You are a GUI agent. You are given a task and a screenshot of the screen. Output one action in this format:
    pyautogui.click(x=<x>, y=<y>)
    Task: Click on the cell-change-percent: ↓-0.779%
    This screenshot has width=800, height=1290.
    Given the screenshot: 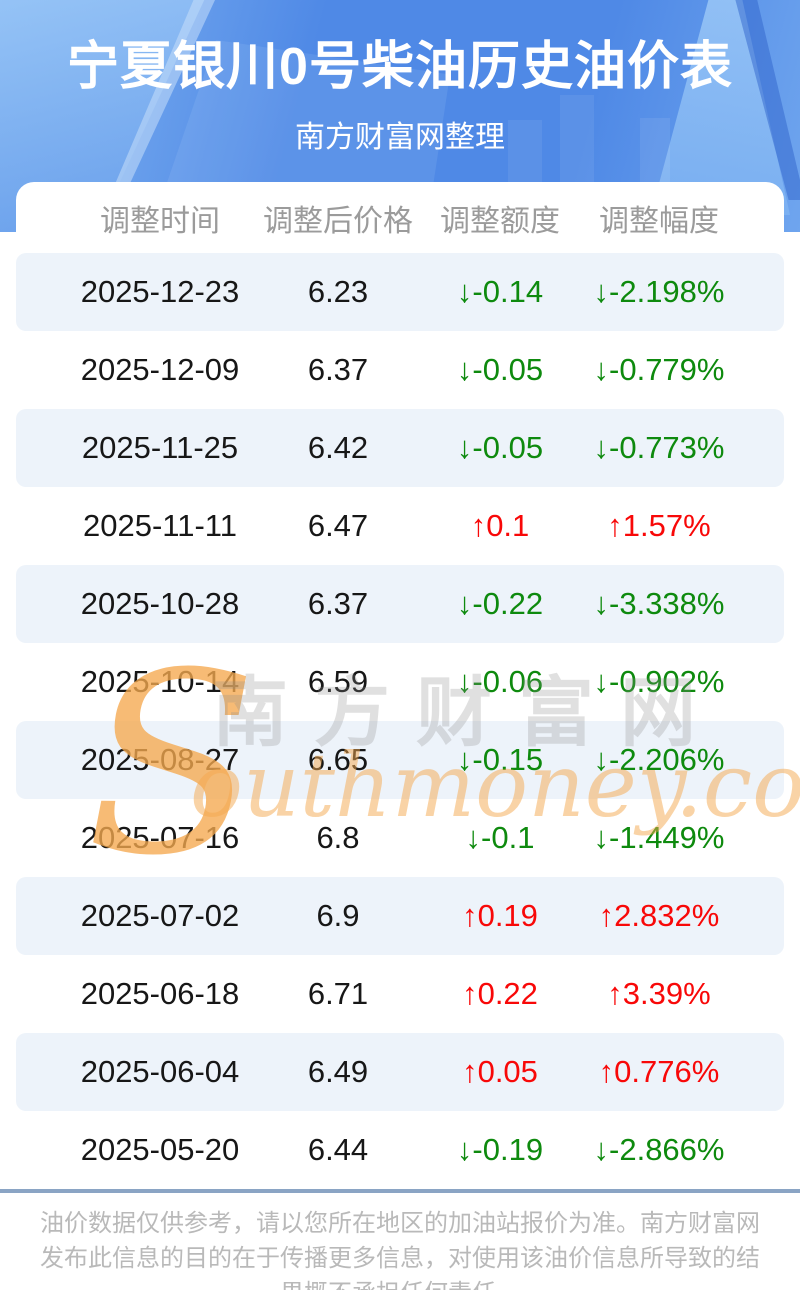 What is the action you would take?
    pyautogui.click(x=659, y=369)
    